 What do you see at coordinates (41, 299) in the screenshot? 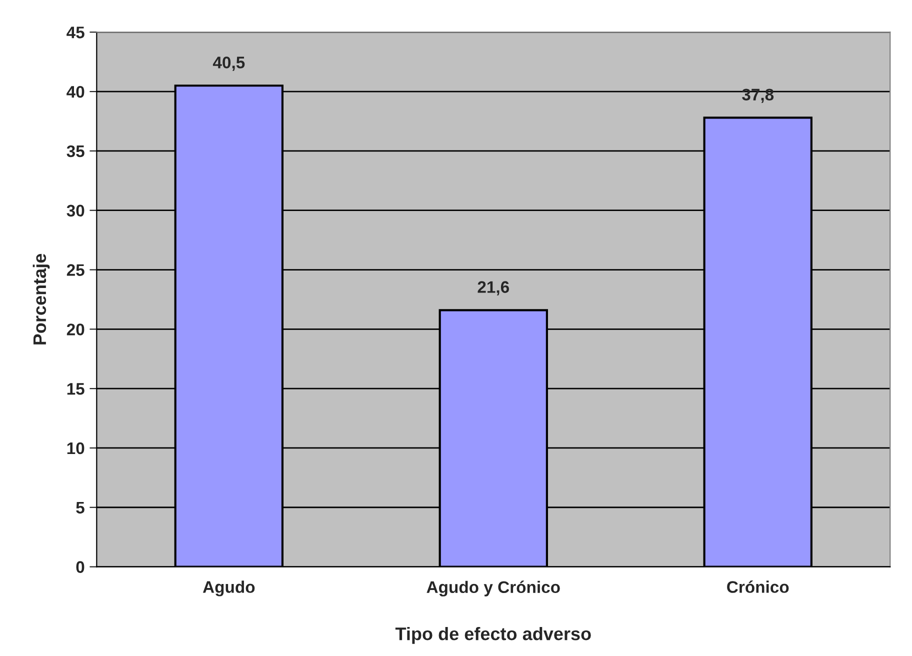
I see `y-axis-title: Porcentaje` at bounding box center [41, 299].